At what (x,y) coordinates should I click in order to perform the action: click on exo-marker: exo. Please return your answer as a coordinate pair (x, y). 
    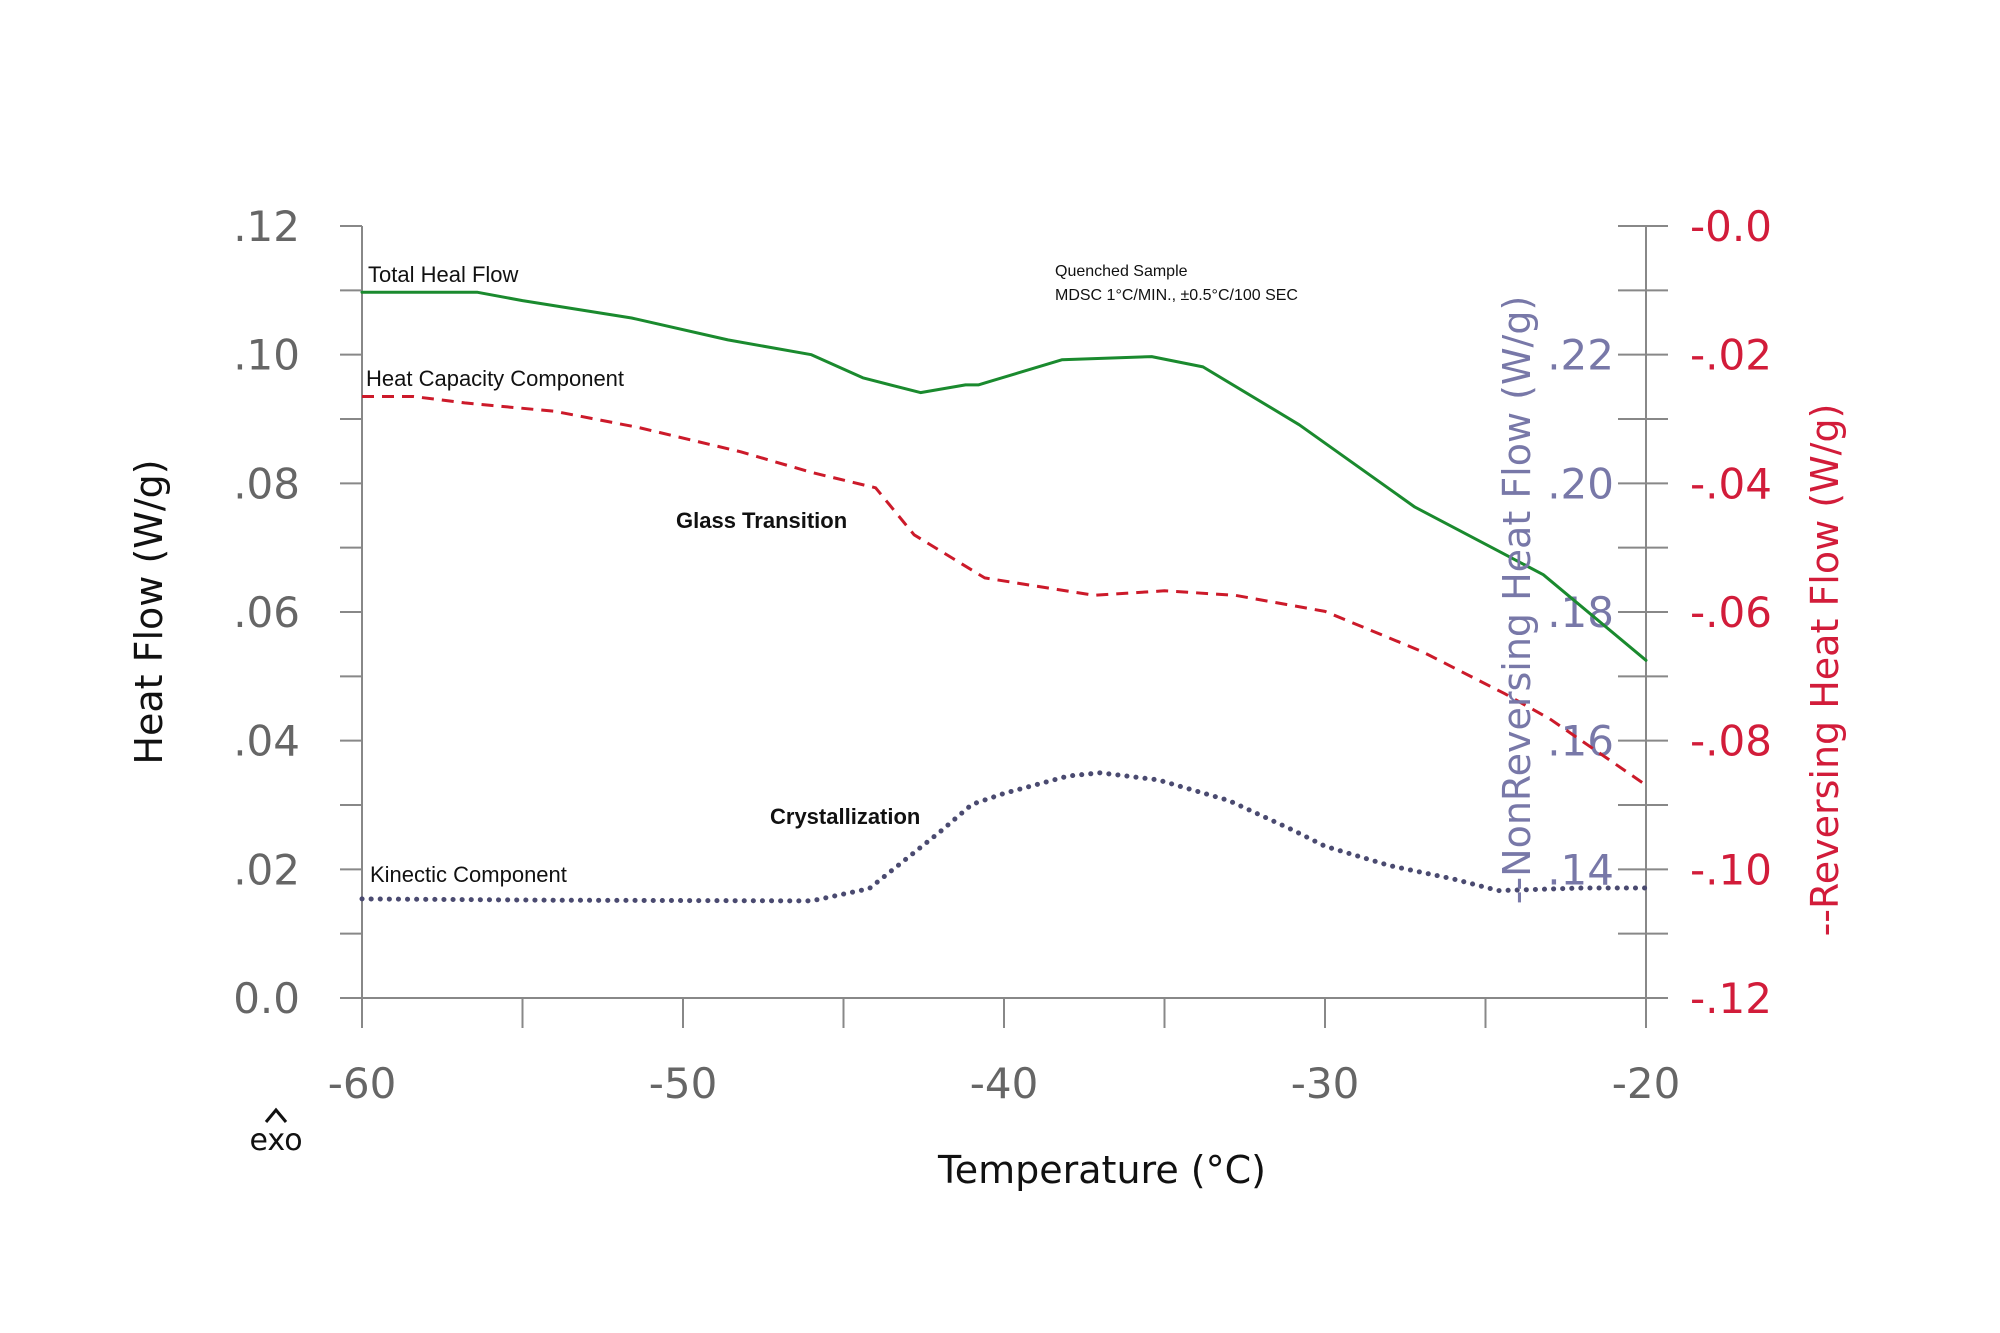
    Looking at the image, I should click on (276, 1132).